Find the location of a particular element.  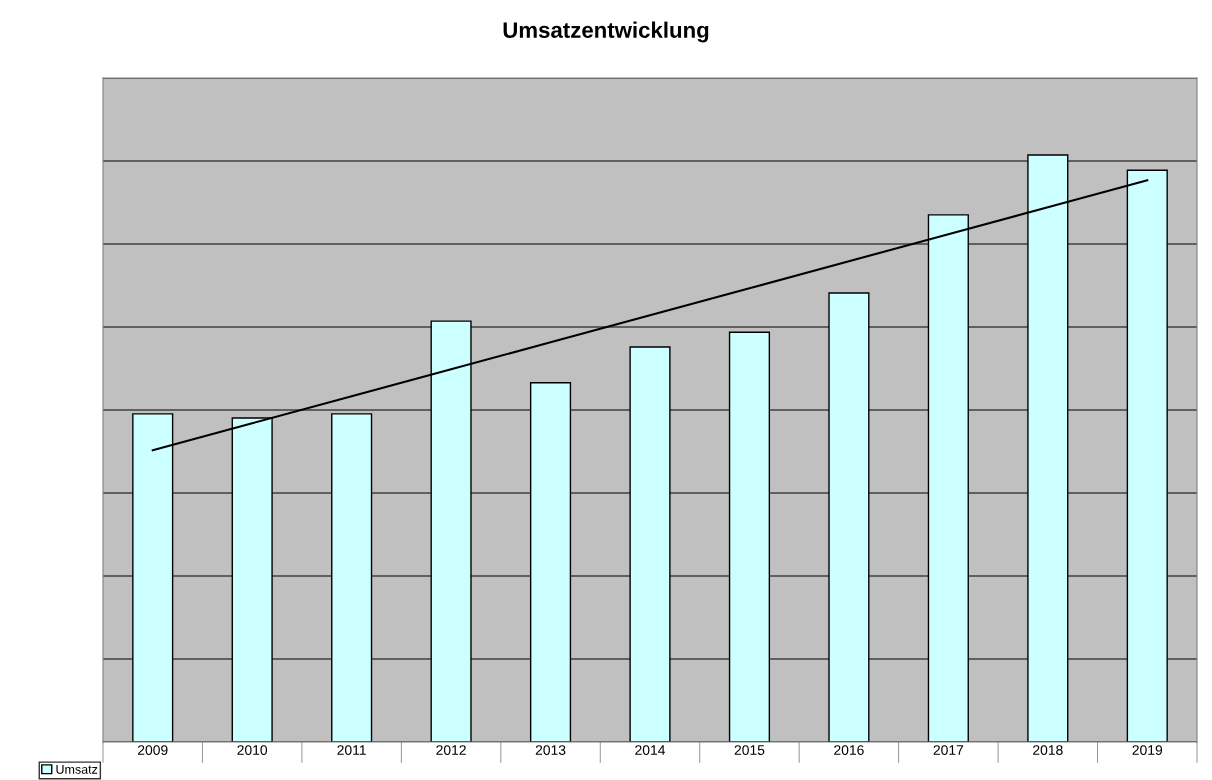

x-tick-label: 2015 is located at coordinates (749, 750).